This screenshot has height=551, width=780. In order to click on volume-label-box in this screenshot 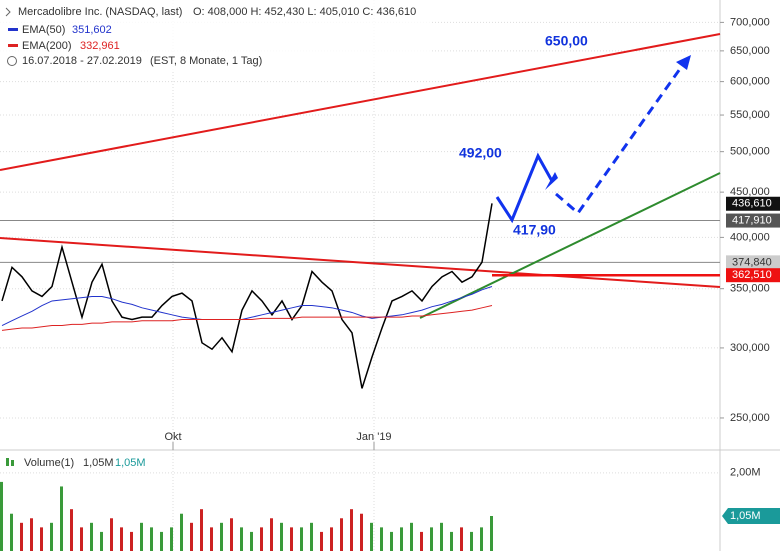, I will do `click(751, 516)`.